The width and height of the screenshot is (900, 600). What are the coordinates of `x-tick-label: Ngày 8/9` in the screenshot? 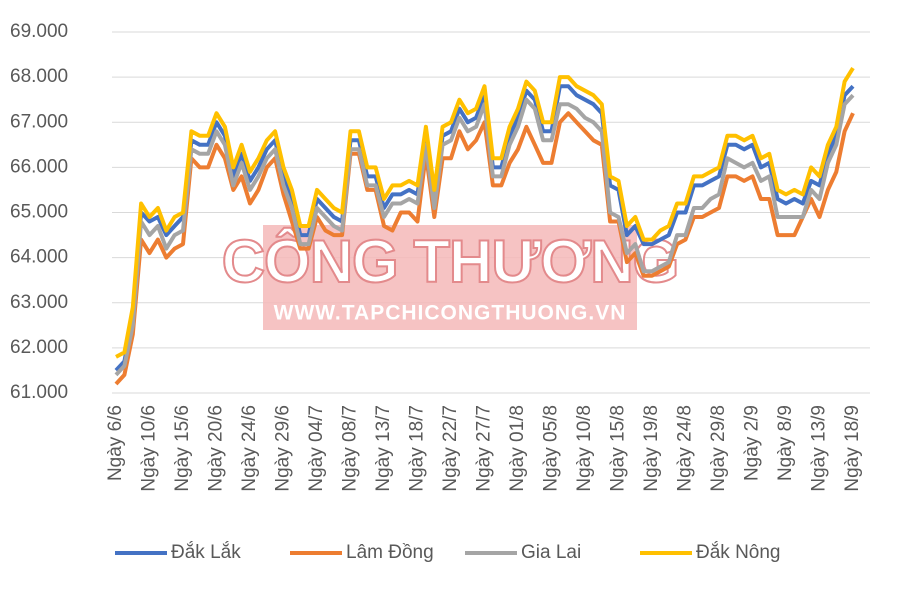 It's located at (785, 443).